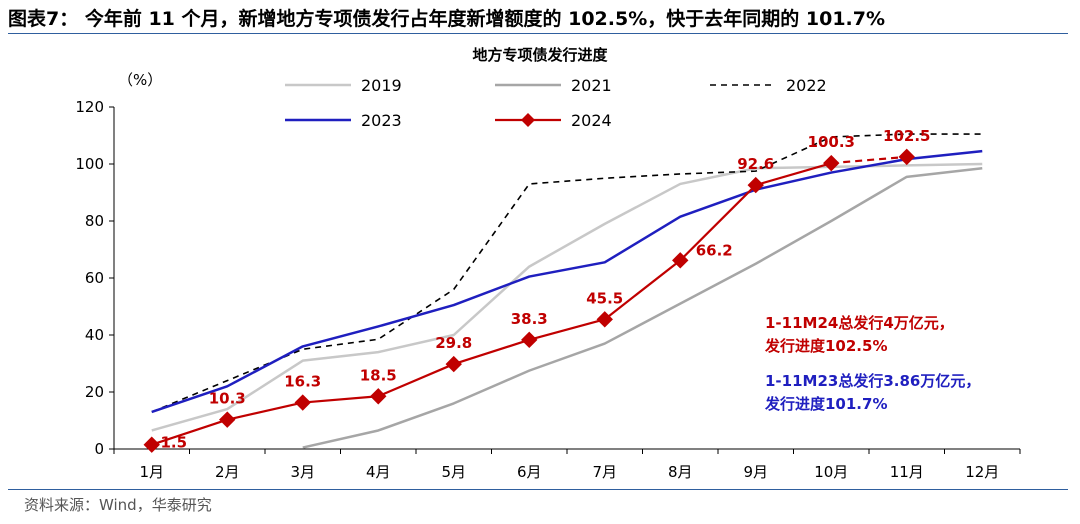  What do you see at coordinates (302, 472) in the screenshot?
I see `x-tick-label: 3月` at bounding box center [302, 472].